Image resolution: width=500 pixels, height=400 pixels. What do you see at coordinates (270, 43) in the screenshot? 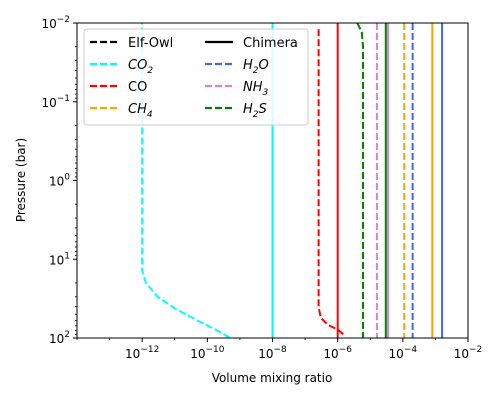
I see `legend-label: Chimera` at bounding box center [270, 43].